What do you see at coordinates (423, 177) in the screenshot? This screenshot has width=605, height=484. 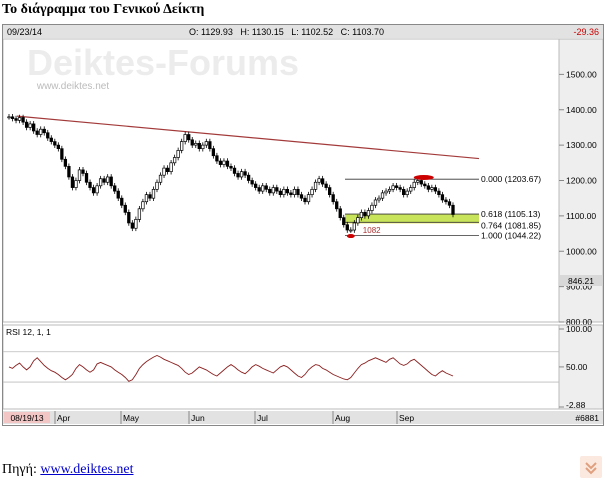 I see `swing-high-marker` at bounding box center [423, 177].